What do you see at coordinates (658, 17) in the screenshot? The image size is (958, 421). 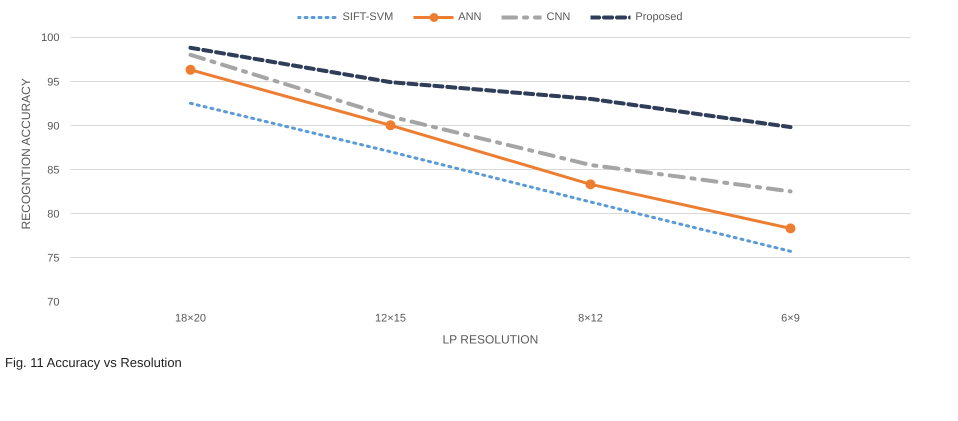 I see `legend-label: Proposed` at bounding box center [658, 17].